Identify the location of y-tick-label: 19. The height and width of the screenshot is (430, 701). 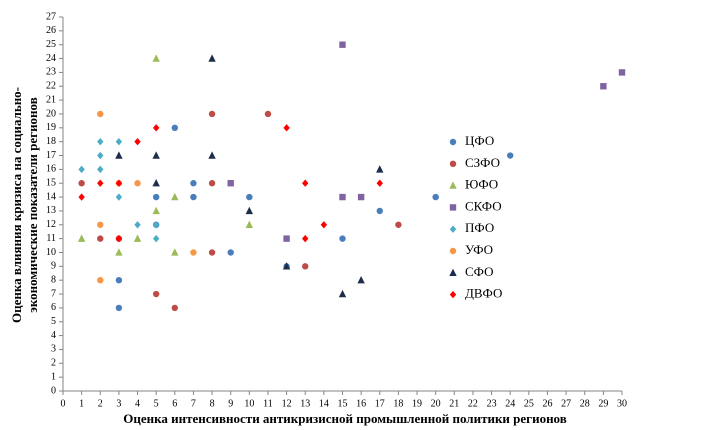
(51, 127).